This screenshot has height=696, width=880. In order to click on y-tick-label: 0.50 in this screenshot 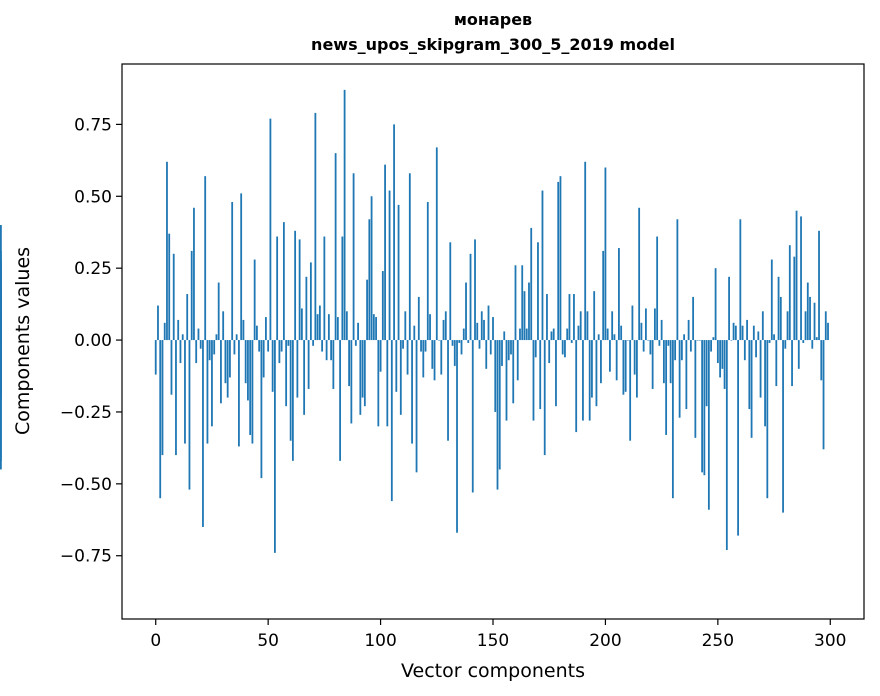, I will do `click(93, 197)`.